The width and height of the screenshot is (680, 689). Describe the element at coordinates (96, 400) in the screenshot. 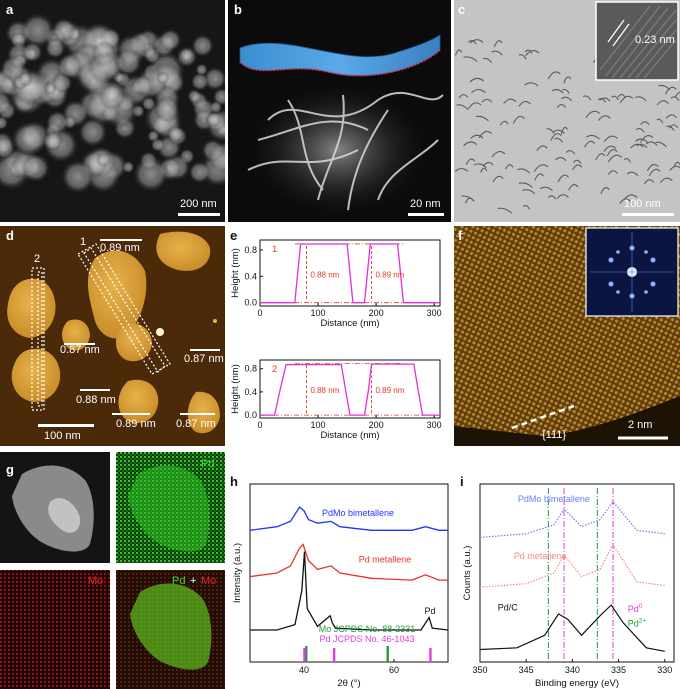

I see `height-label-4: 0.88 nm` at that location.